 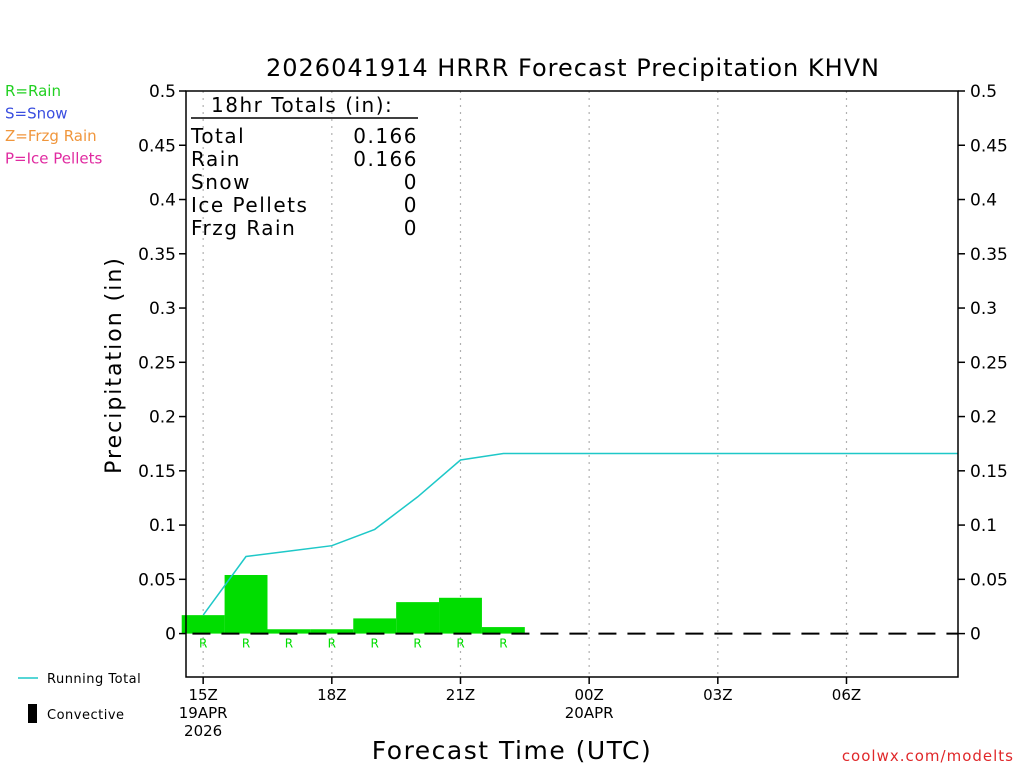 I want to click on y-tick-label-right: 0.5, so click(x=983, y=92).